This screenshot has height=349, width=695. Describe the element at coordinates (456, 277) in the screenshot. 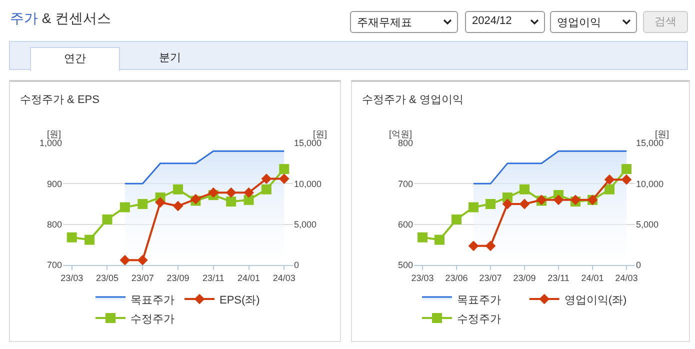

I see `x-tick-label: 23/06` at that location.